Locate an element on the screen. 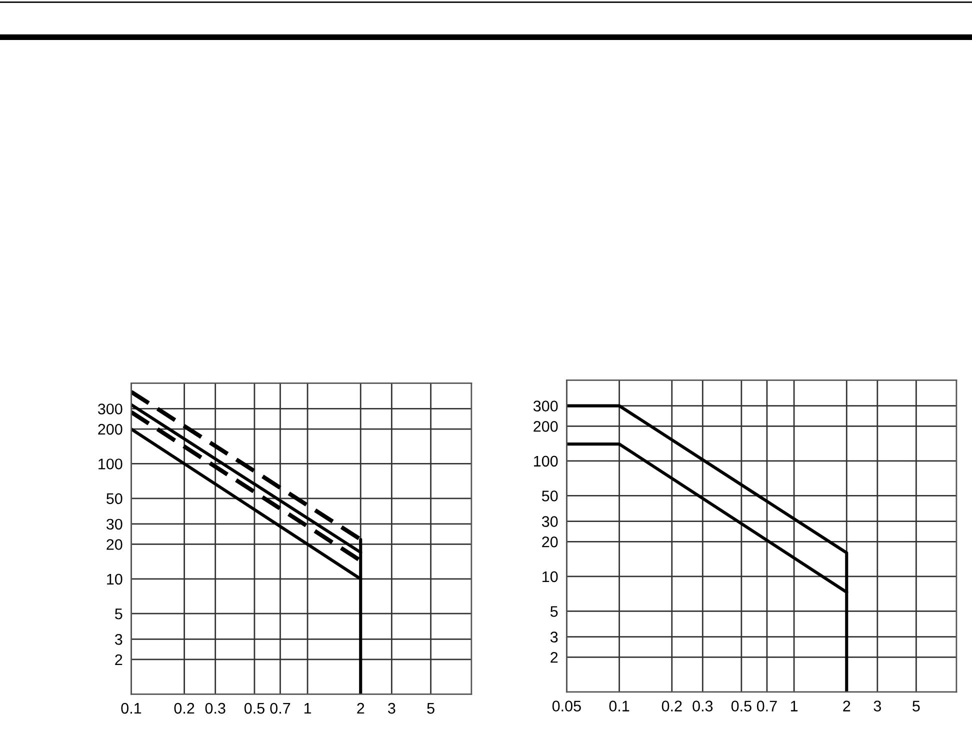  x-tick-label: 0.05 is located at coordinates (566, 706).